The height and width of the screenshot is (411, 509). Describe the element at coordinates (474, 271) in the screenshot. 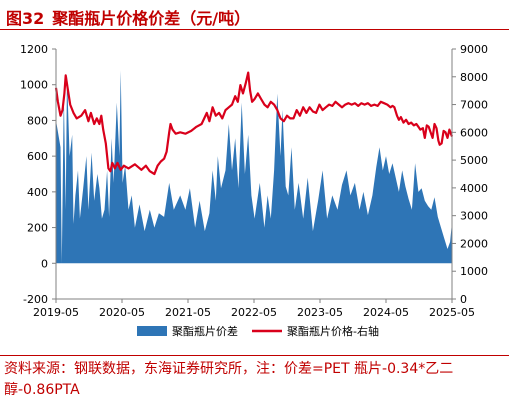

I see `right-tick-label: 1000` at that location.